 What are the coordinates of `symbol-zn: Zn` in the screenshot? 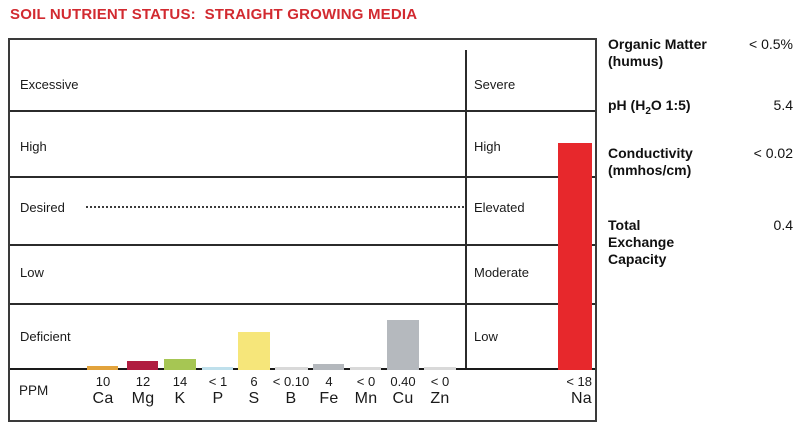 It's located at (440, 398).